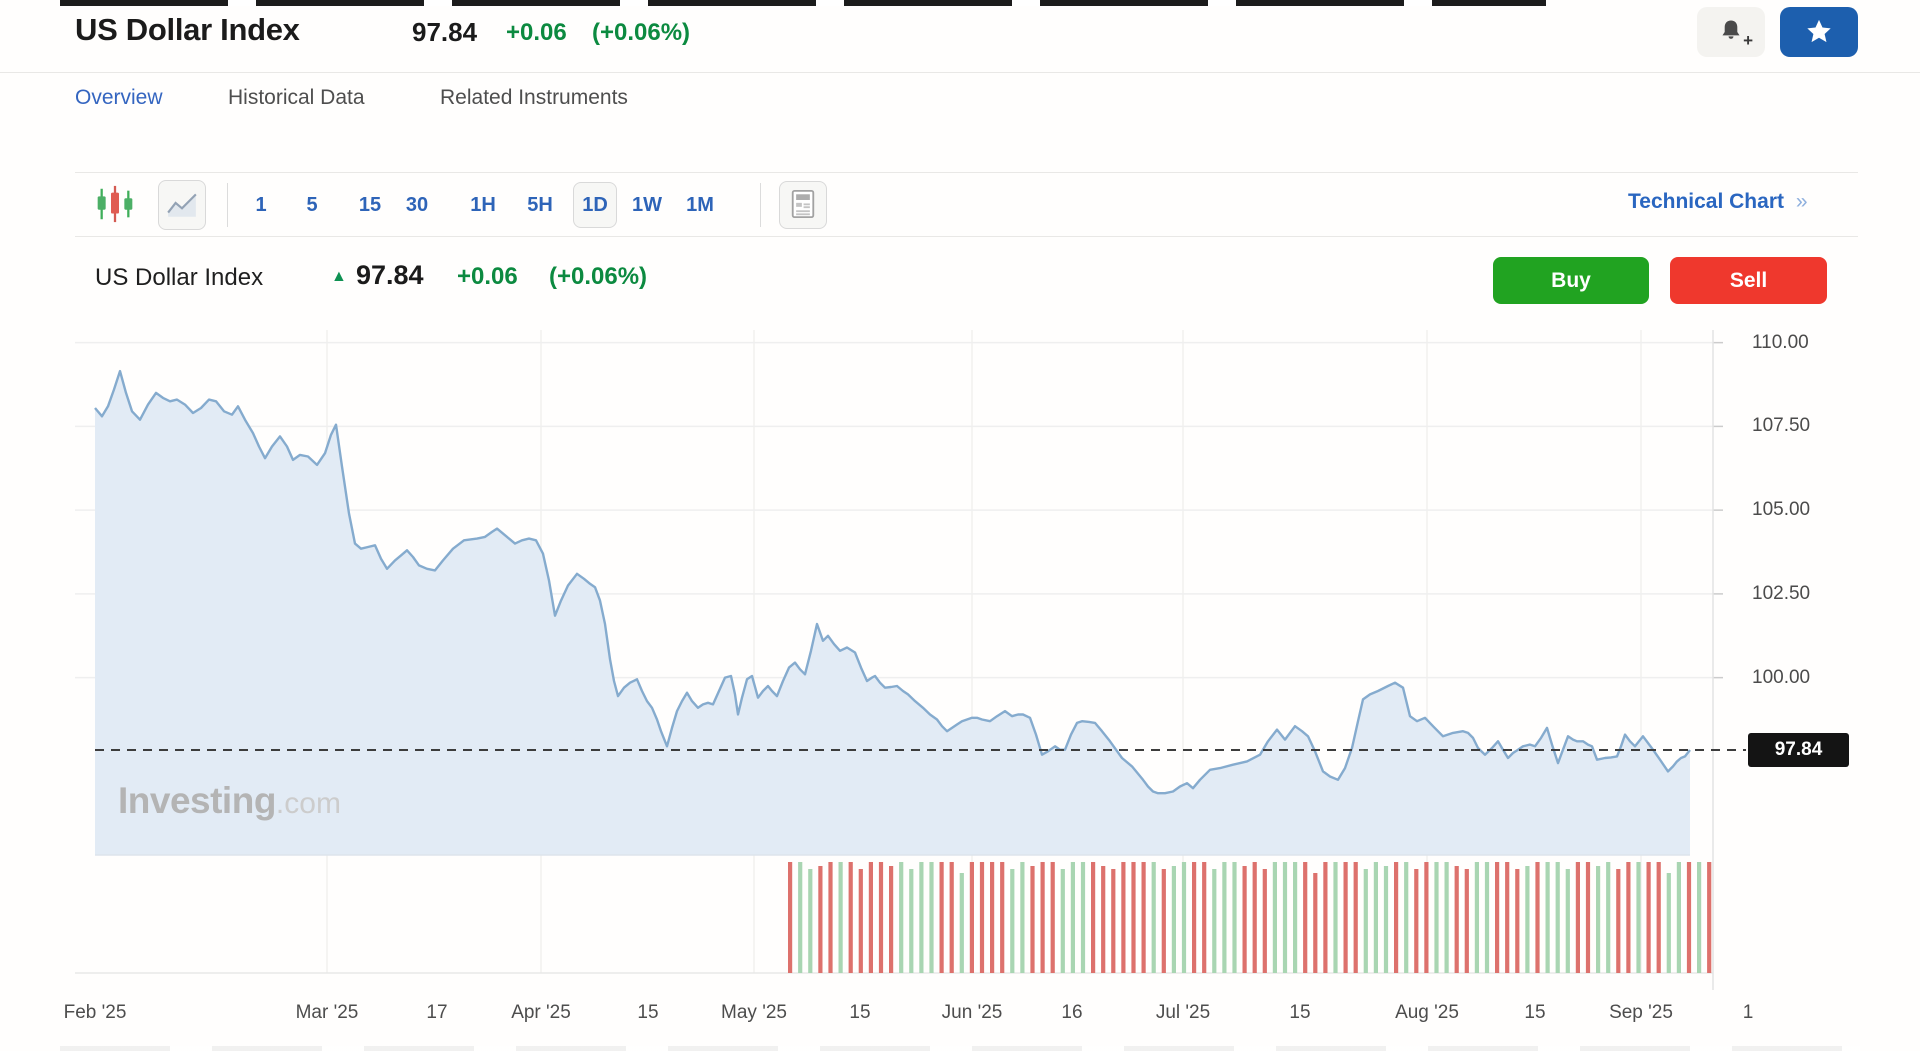 Image resolution: width=1920 pixels, height=1051 pixels. Describe the element at coordinates (595, 205) in the screenshot. I see `timeframe-1d: 1D` at that location.